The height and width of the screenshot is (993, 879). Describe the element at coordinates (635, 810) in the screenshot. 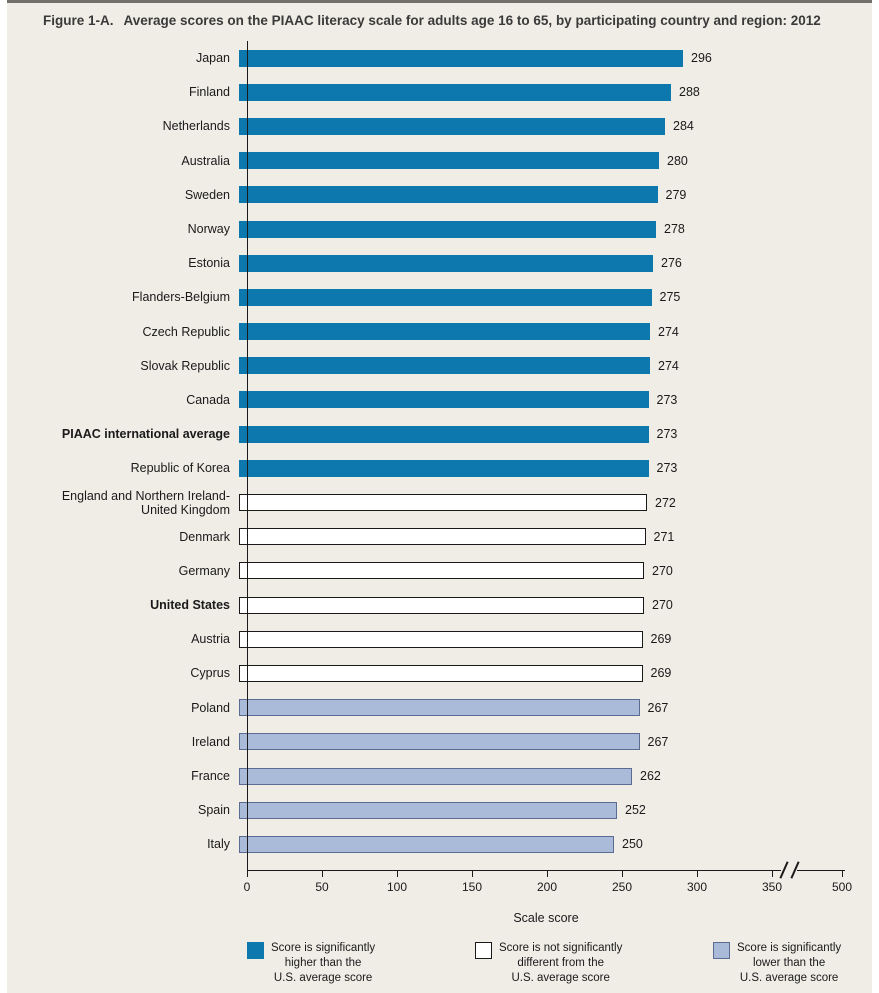

I see `value-label: 252` at that location.